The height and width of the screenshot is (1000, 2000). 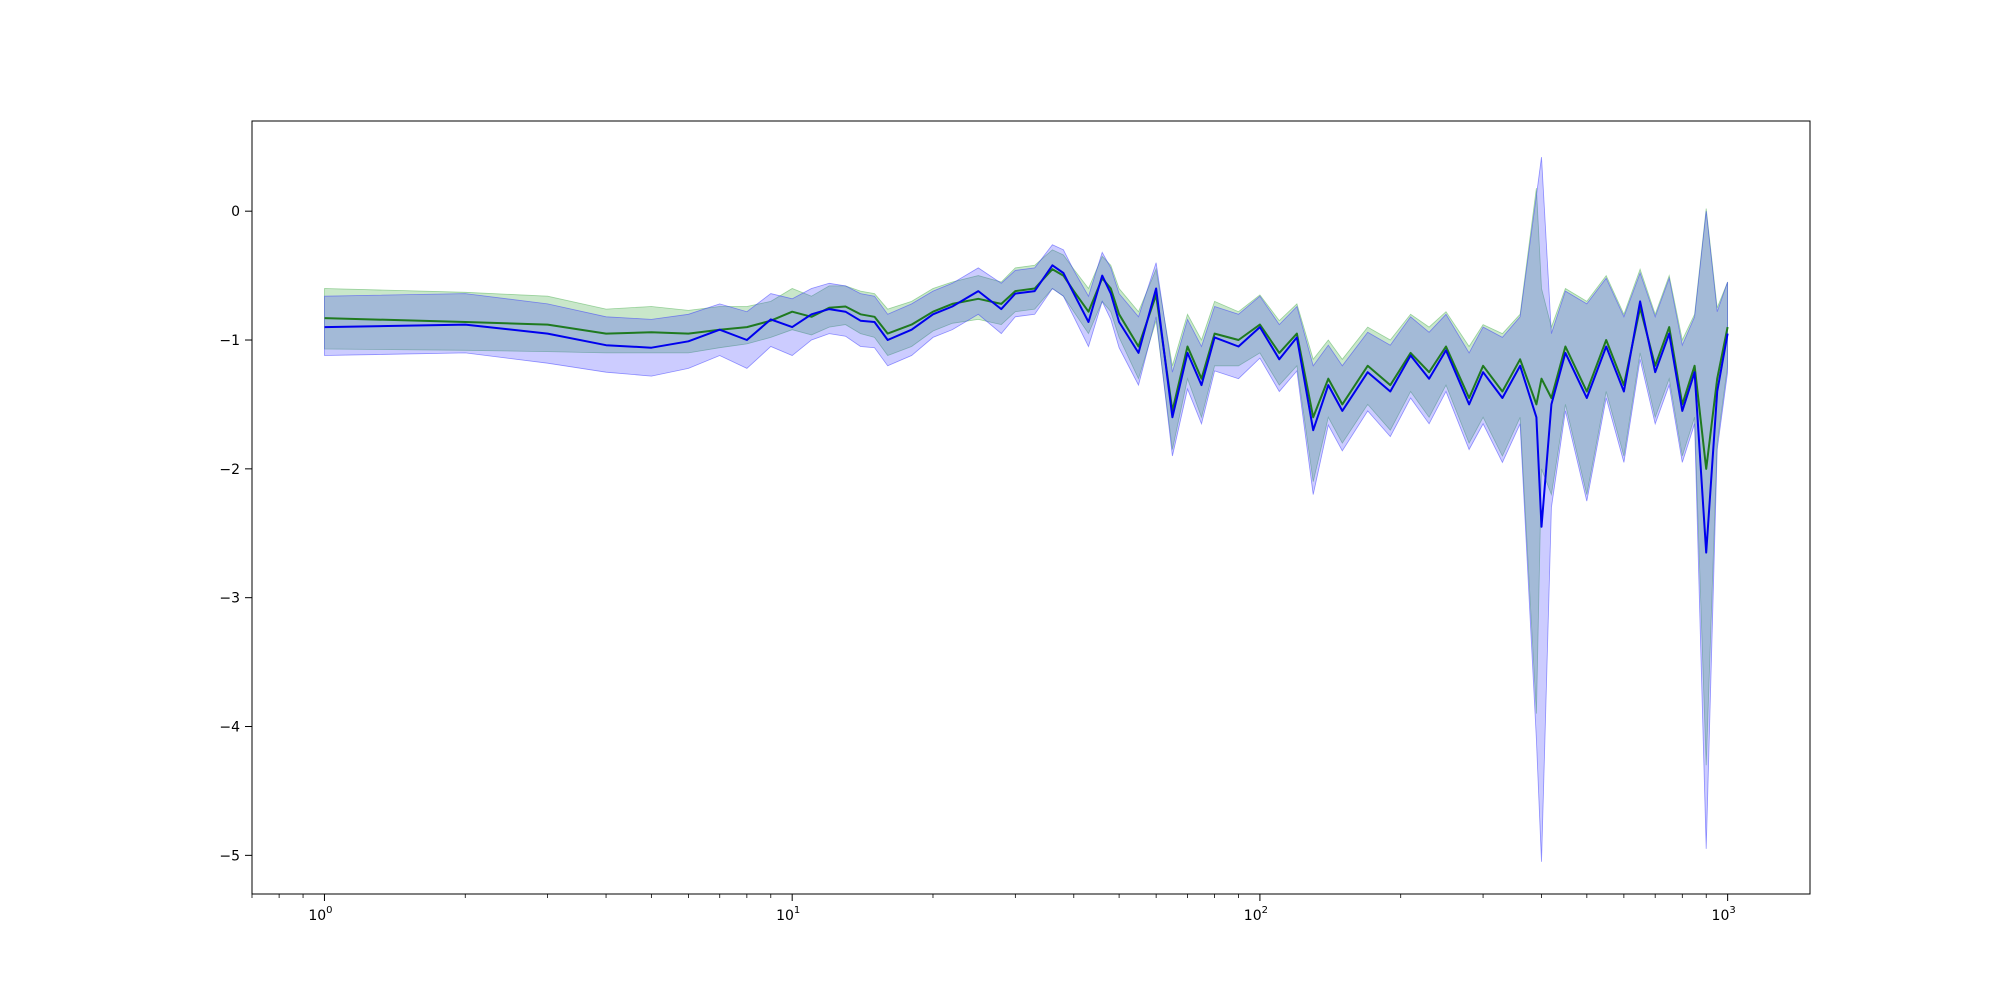 What do you see at coordinates (788, 914) in the screenshot?
I see `x-tick-label: 10¹` at bounding box center [788, 914].